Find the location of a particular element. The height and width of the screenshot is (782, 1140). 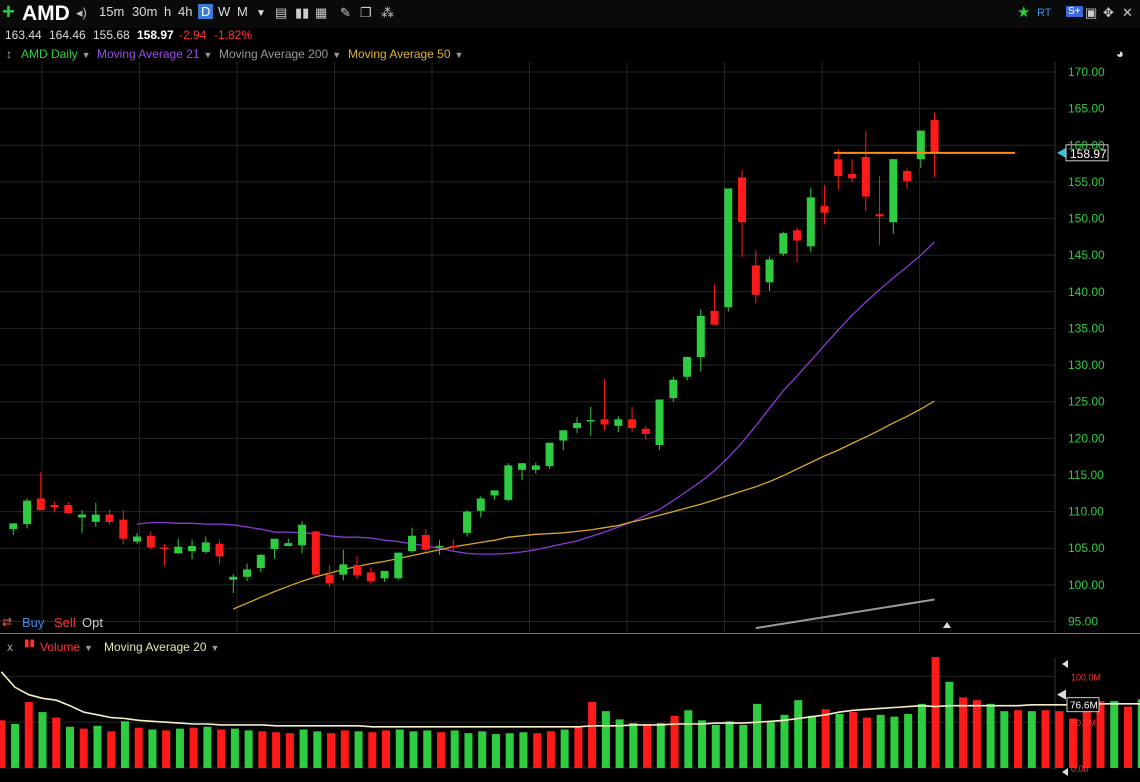

volume-close-button: x is located at coordinates (10, 647).